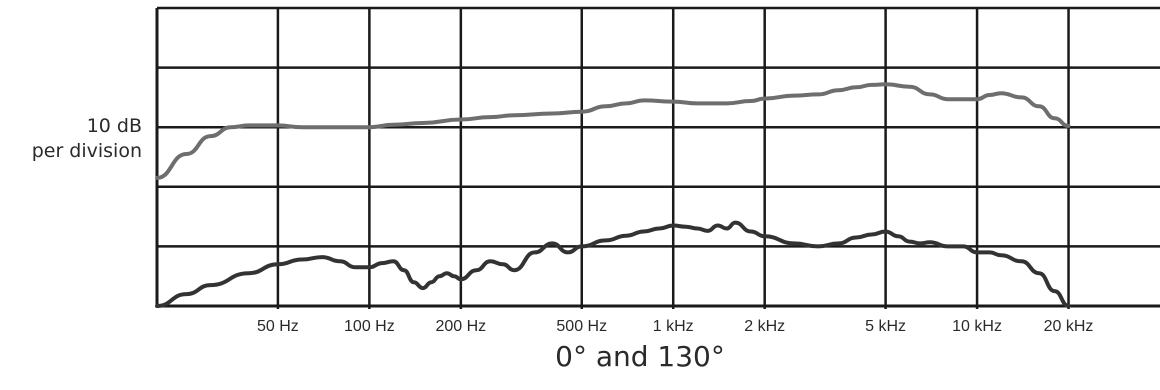  Describe the element at coordinates (278, 326) in the screenshot. I see `x-tick-label: 50 Hz` at that location.